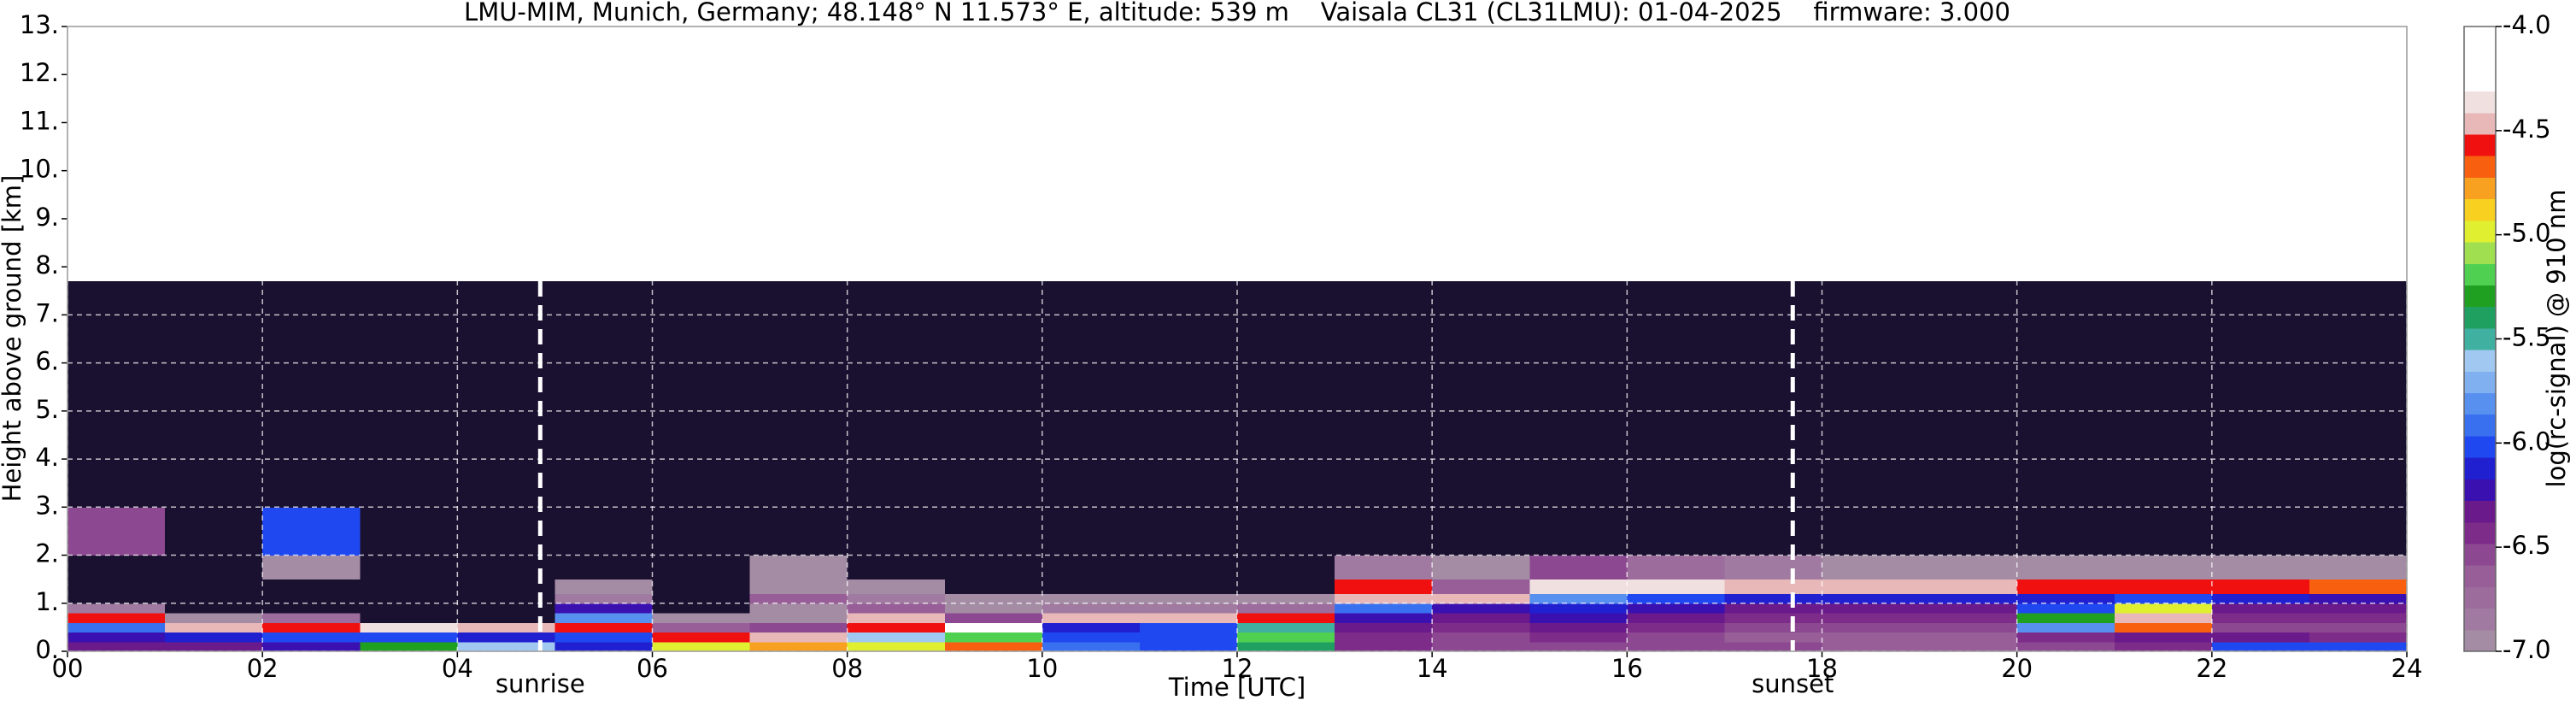 The image size is (2576, 706). Describe the element at coordinates (2407, 668) in the screenshot. I see `x-tick-label: 24` at that location.